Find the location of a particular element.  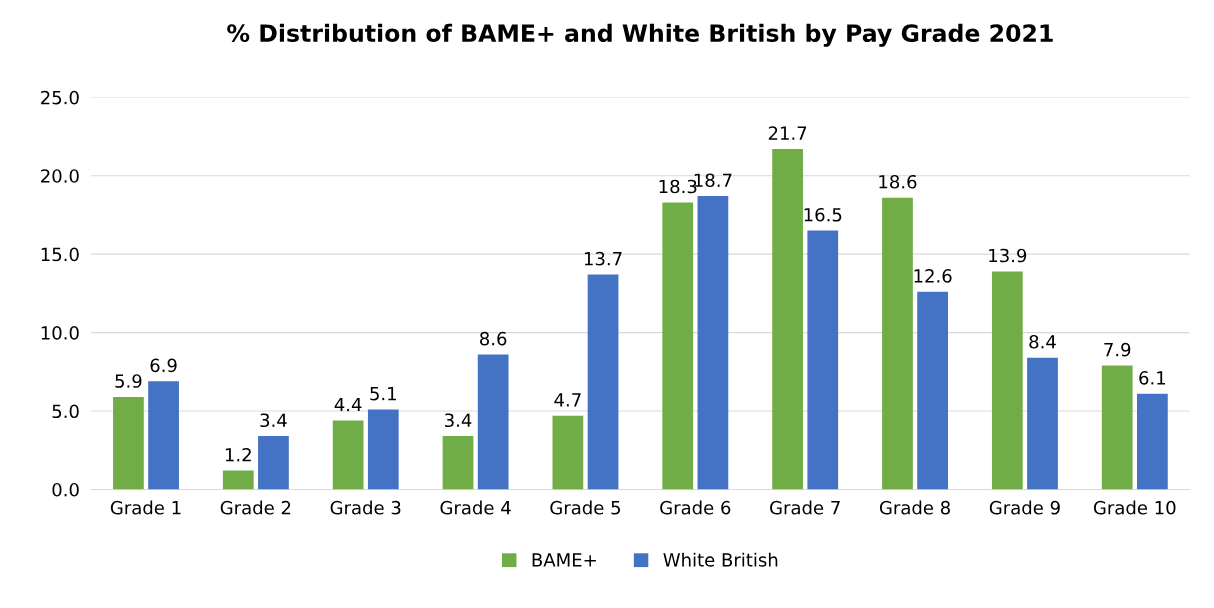

data-label: 6.9 is located at coordinates (163, 365).